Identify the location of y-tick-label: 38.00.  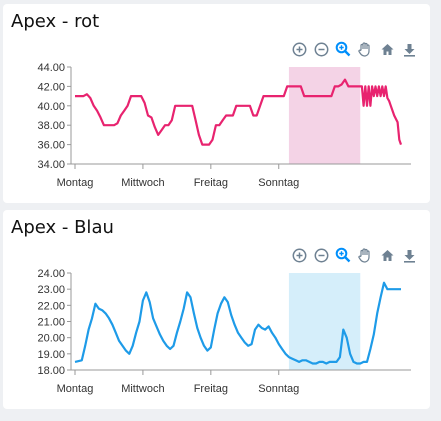
(51, 126).